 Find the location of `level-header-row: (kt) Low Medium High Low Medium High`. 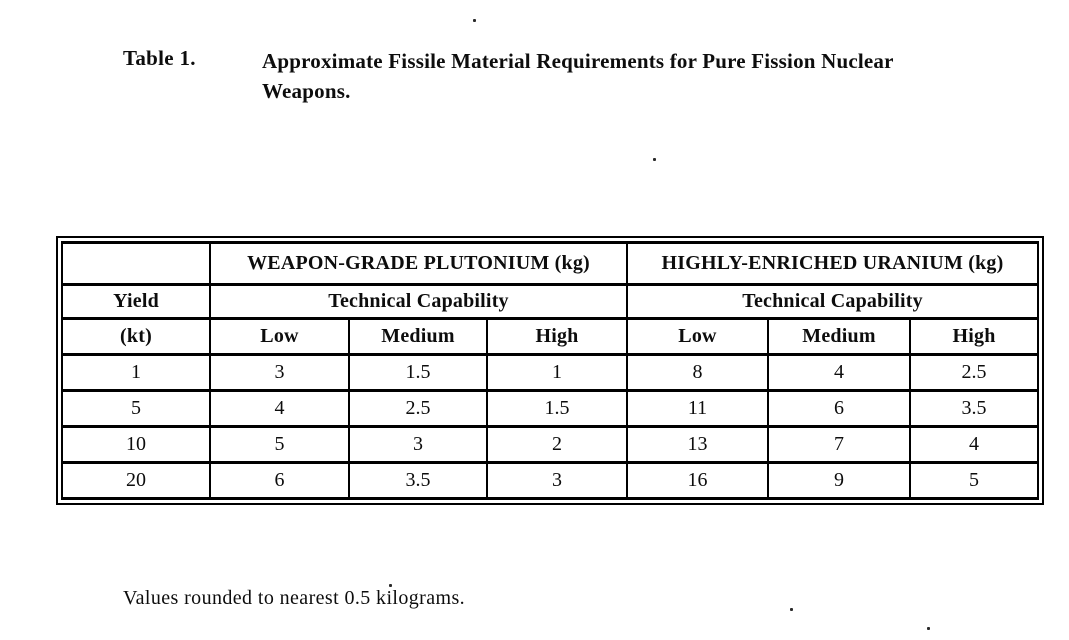

level-header-row: (kt) Low Medium High Low Medium High is located at coordinates (550, 336).